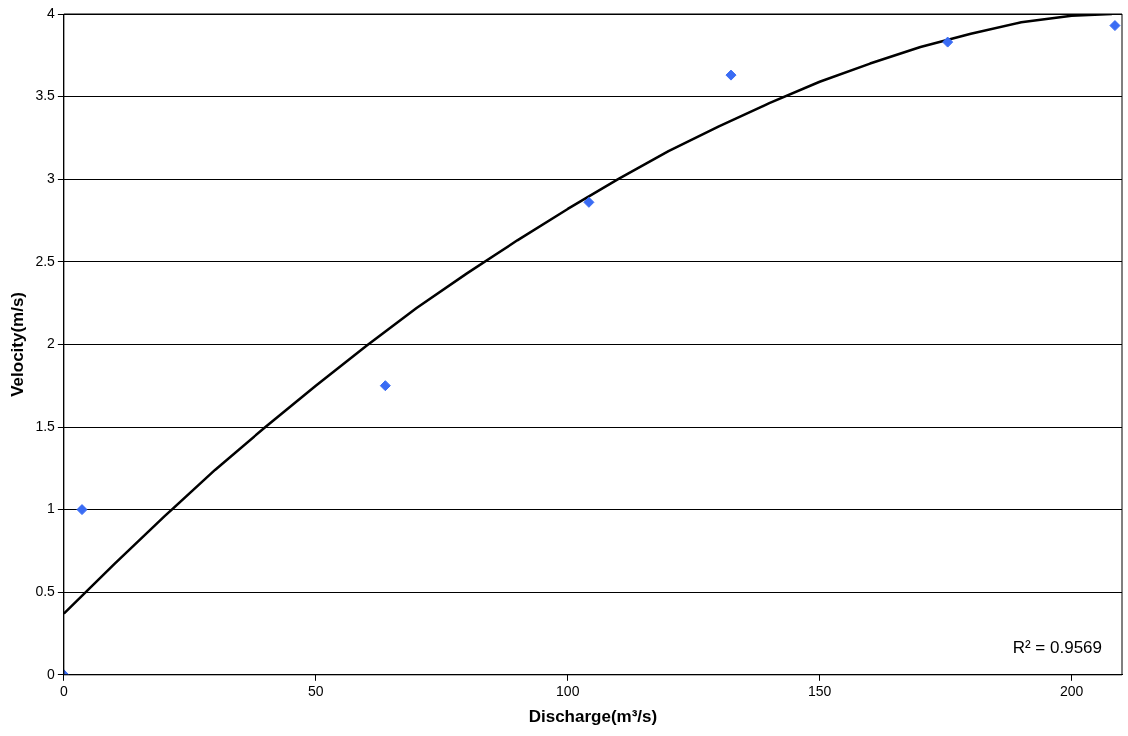  What do you see at coordinates (45, 425) in the screenshot?
I see `y-tick-label: 1.5` at bounding box center [45, 425].